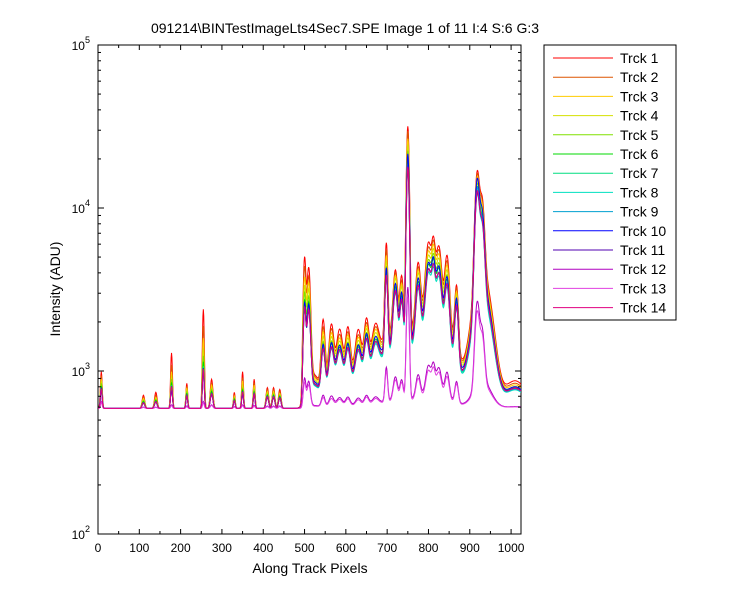 The image size is (750, 600). Describe the element at coordinates (305, 548) in the screenshot. I see `x-tick-label: 500` at that location.